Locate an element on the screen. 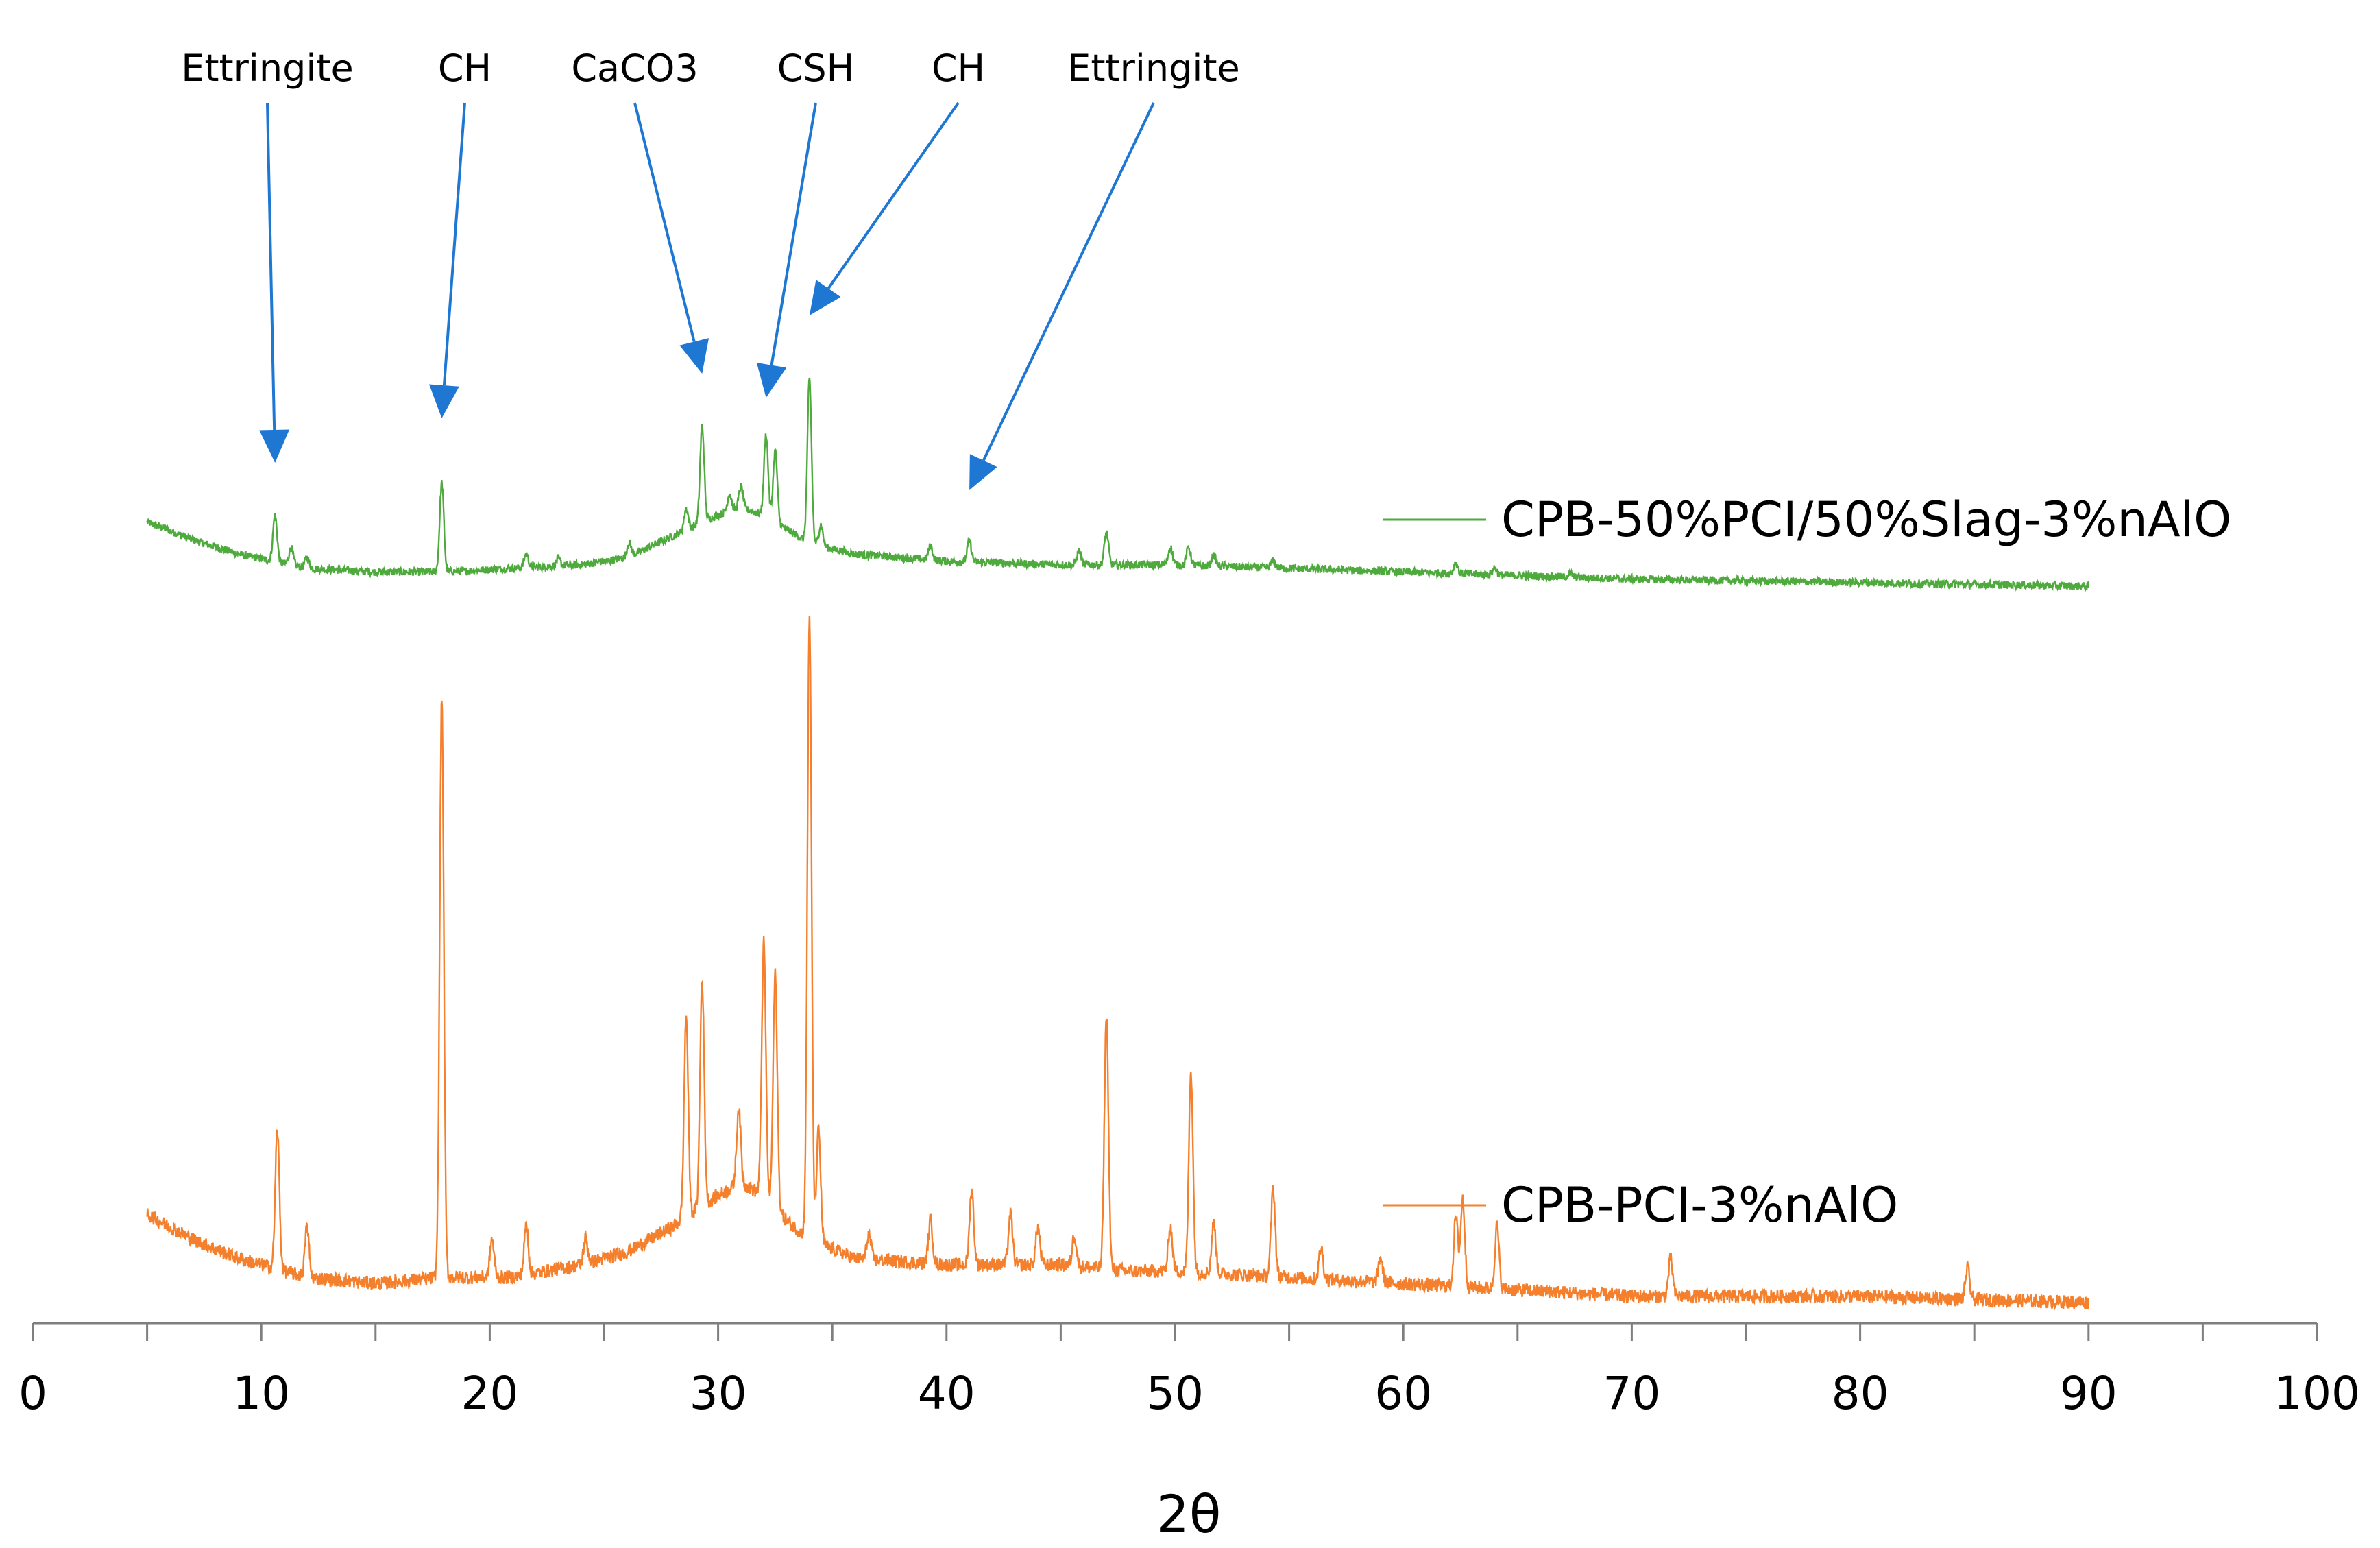 This screenshot has height=1548, width=2380. legend-label: CPB-PCI-3%nAlO is located at coordinates (1699, 1205).